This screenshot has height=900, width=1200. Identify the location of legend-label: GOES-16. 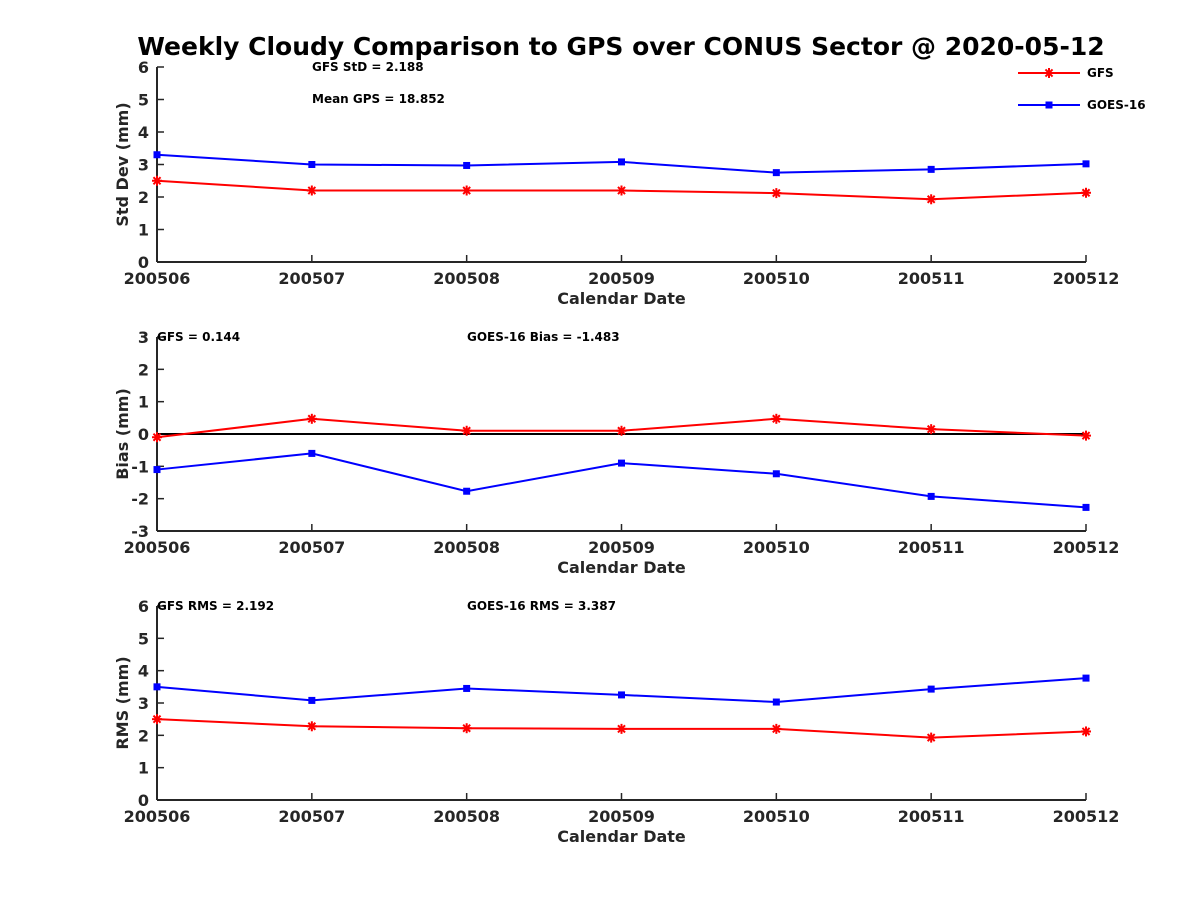
(1116, 105).